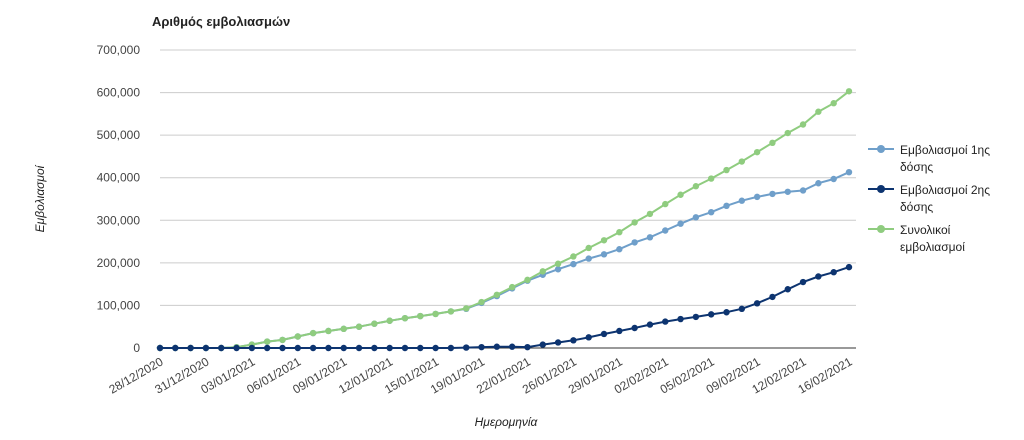 The width and height of the screenshot is (1024, 440). What do you see at coordinates (505, 307) in the screenshot?
I see `series-line` at bounding box center [505, 307].